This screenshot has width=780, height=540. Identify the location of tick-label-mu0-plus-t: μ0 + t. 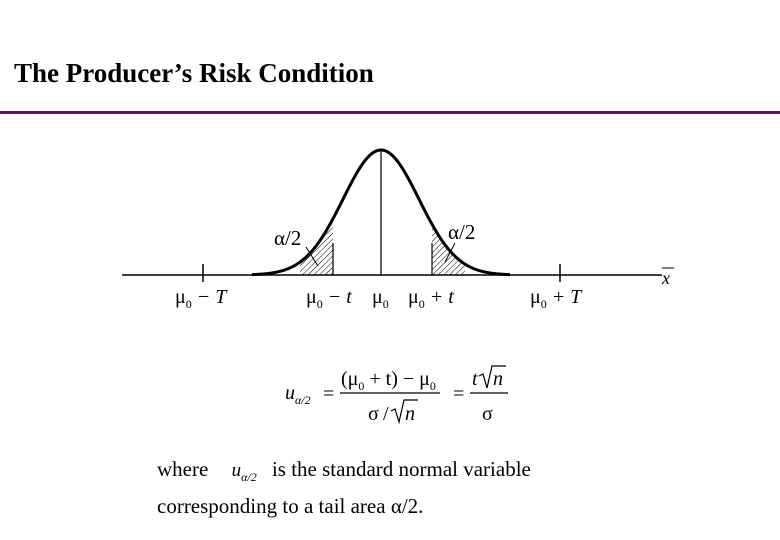
(431, 298).